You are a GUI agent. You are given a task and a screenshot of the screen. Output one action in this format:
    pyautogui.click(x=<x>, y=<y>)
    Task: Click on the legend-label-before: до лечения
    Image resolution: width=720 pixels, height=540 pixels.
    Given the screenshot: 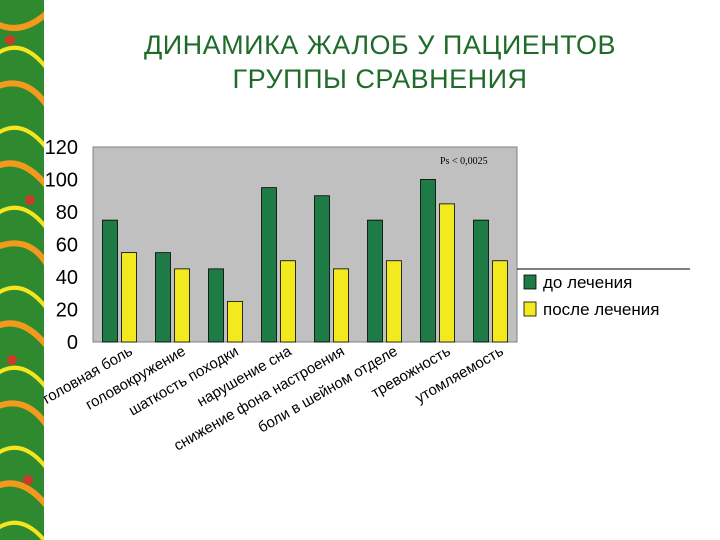 What is the action you would take?
    pyautogui.click(x=587, y=282)
    